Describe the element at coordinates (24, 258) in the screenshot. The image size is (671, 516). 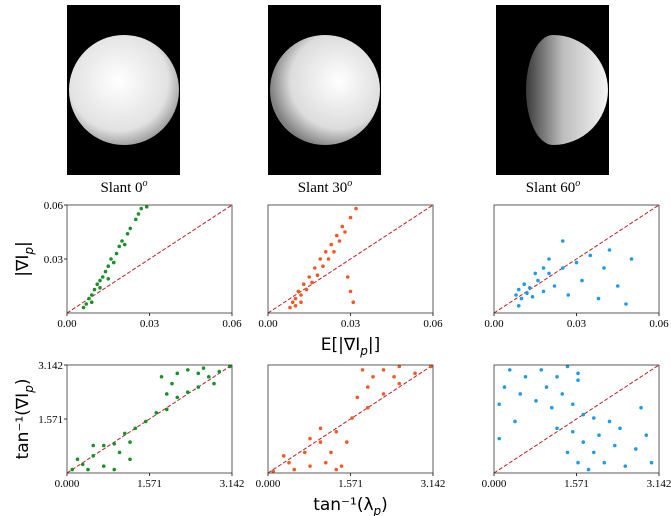
I see `axis-label: |∇Ip|` at that location.